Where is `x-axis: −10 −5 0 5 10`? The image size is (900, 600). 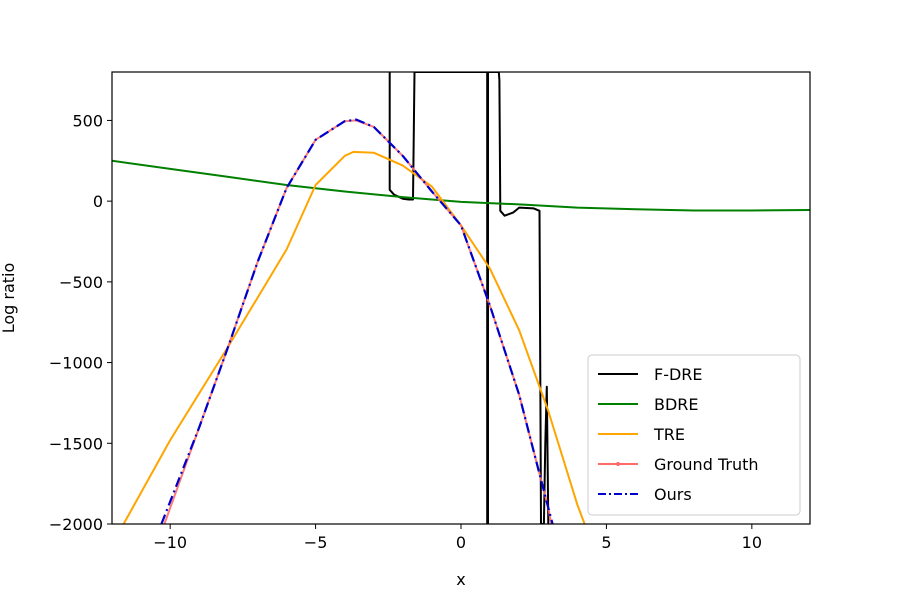 x-axis: −10 −5 0 5 10 is located at coordinates (457, 538).